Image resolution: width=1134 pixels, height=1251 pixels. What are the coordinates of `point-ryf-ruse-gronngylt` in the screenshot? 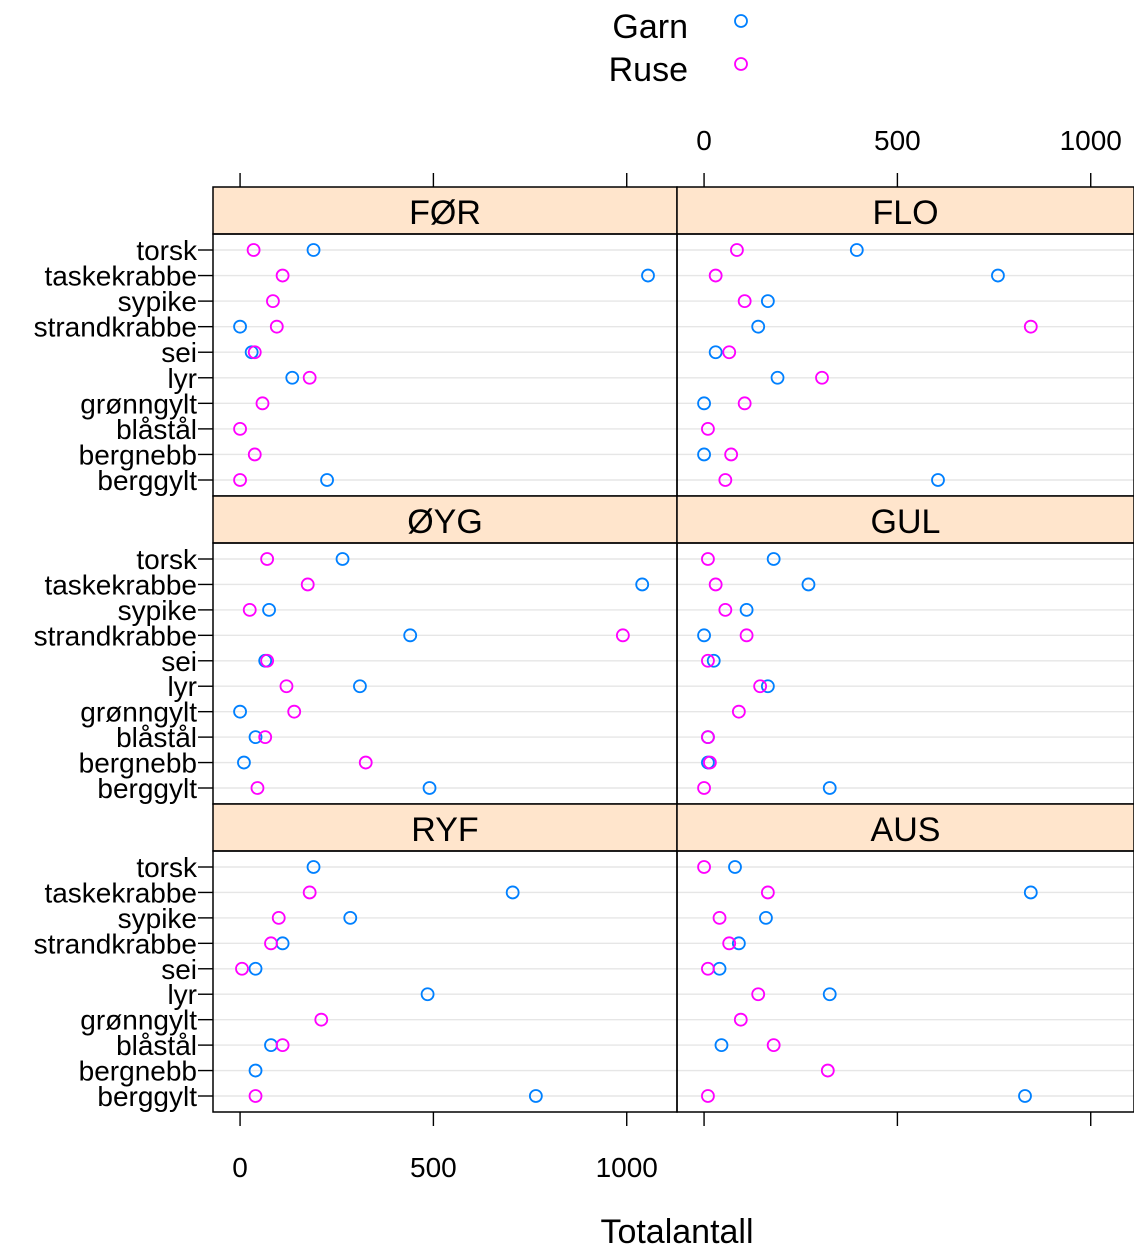 It's located at (321, 1019).